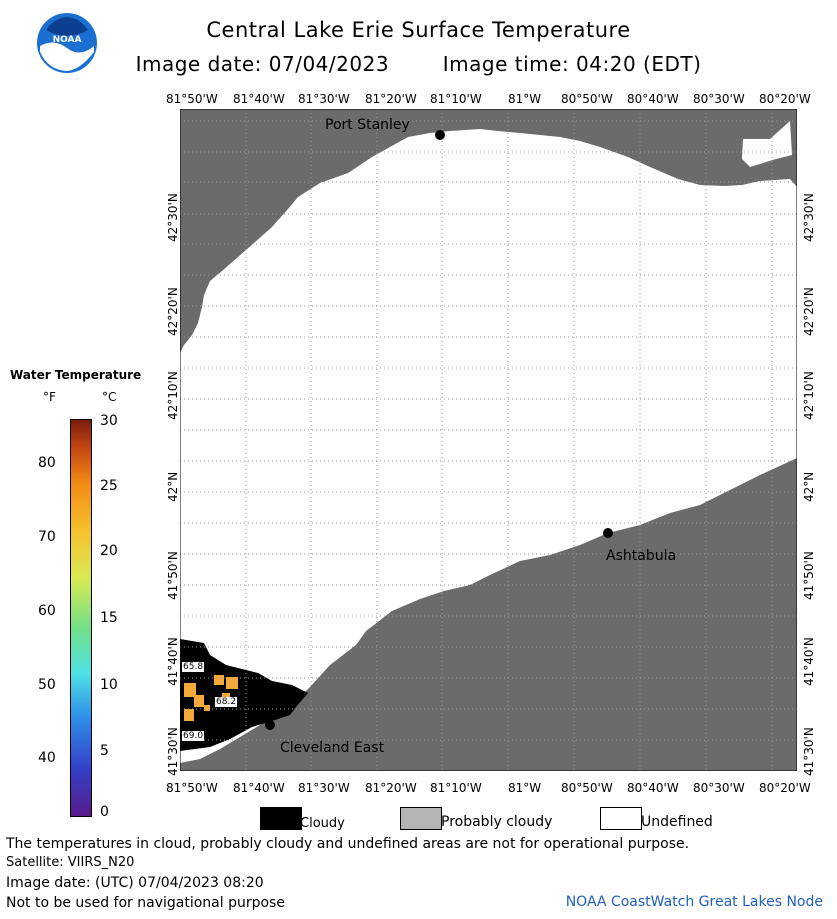  Describe the element at coordinates (719, 788) in the screenshot. I see `lon-label-bottom: 80°30'W` at that location.